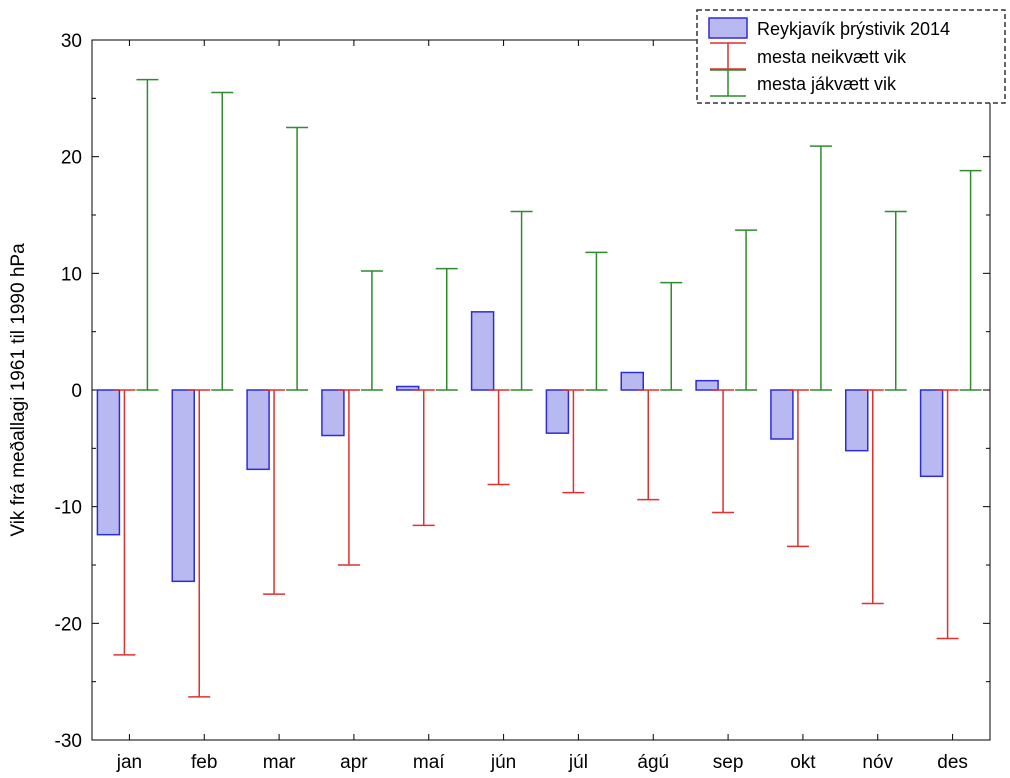 Image resolution: width=1010 pixels, height=778 pixels. I want to click on legend-label: Reykjavík þrýstivik 2014, so click(853, 29).